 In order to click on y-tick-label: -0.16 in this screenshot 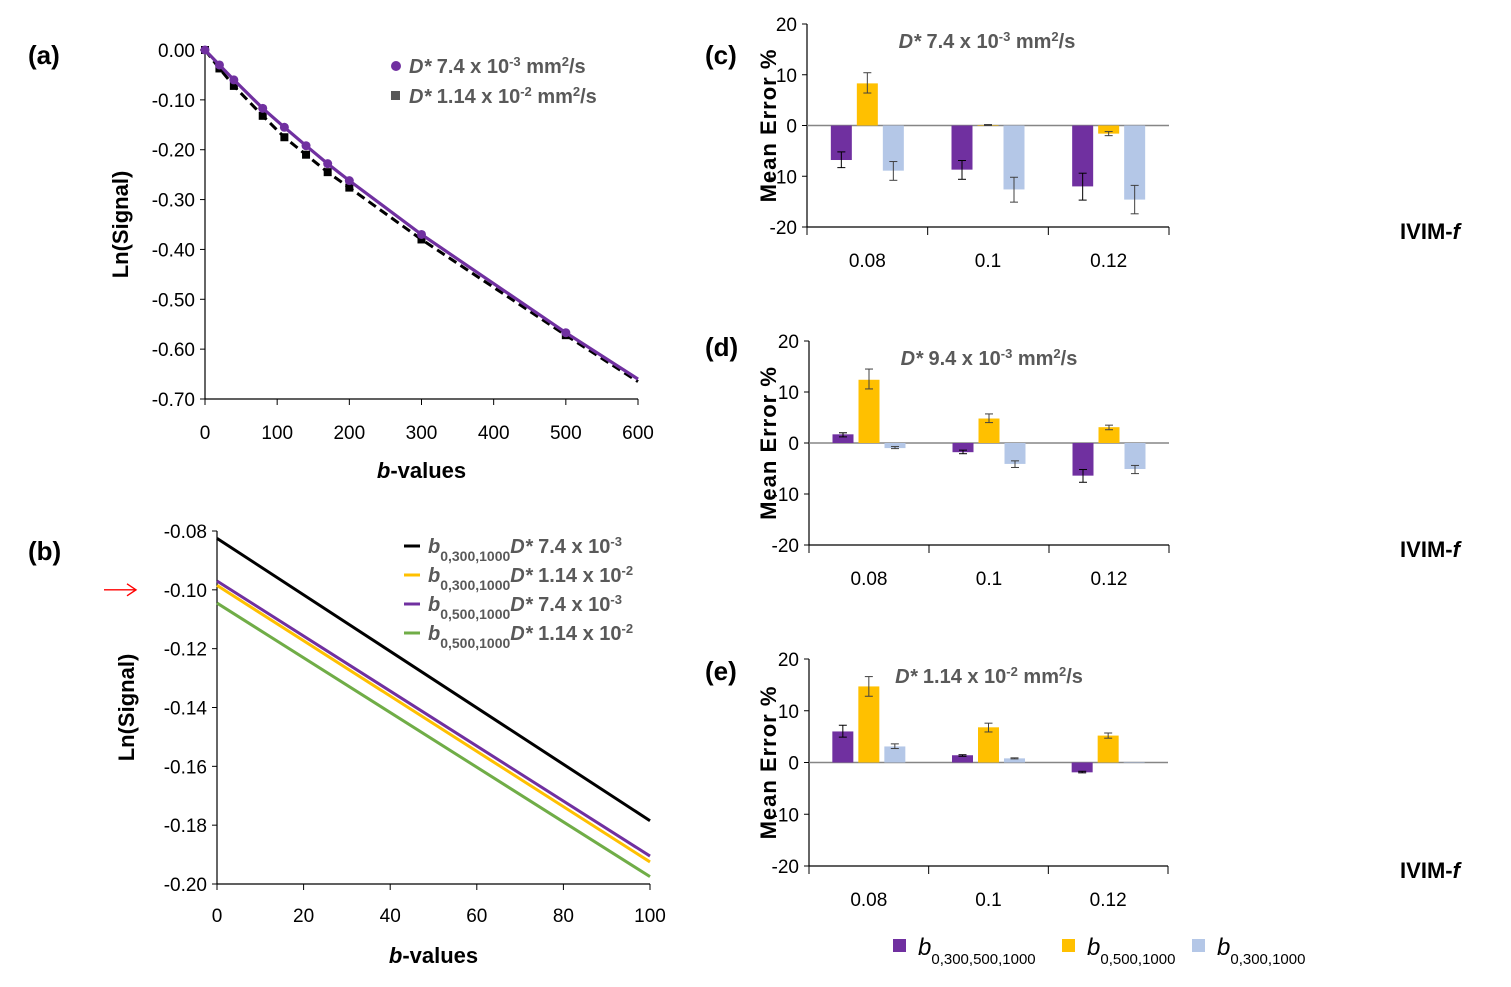, I will do `click(185, 767)`.